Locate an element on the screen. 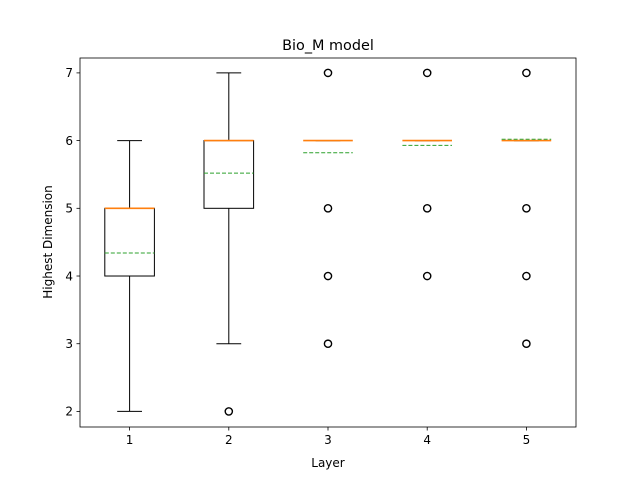 The width and height of the screenshot is (640, 480). y-tick-label-6: 6 is located at coordinates (69, 141).